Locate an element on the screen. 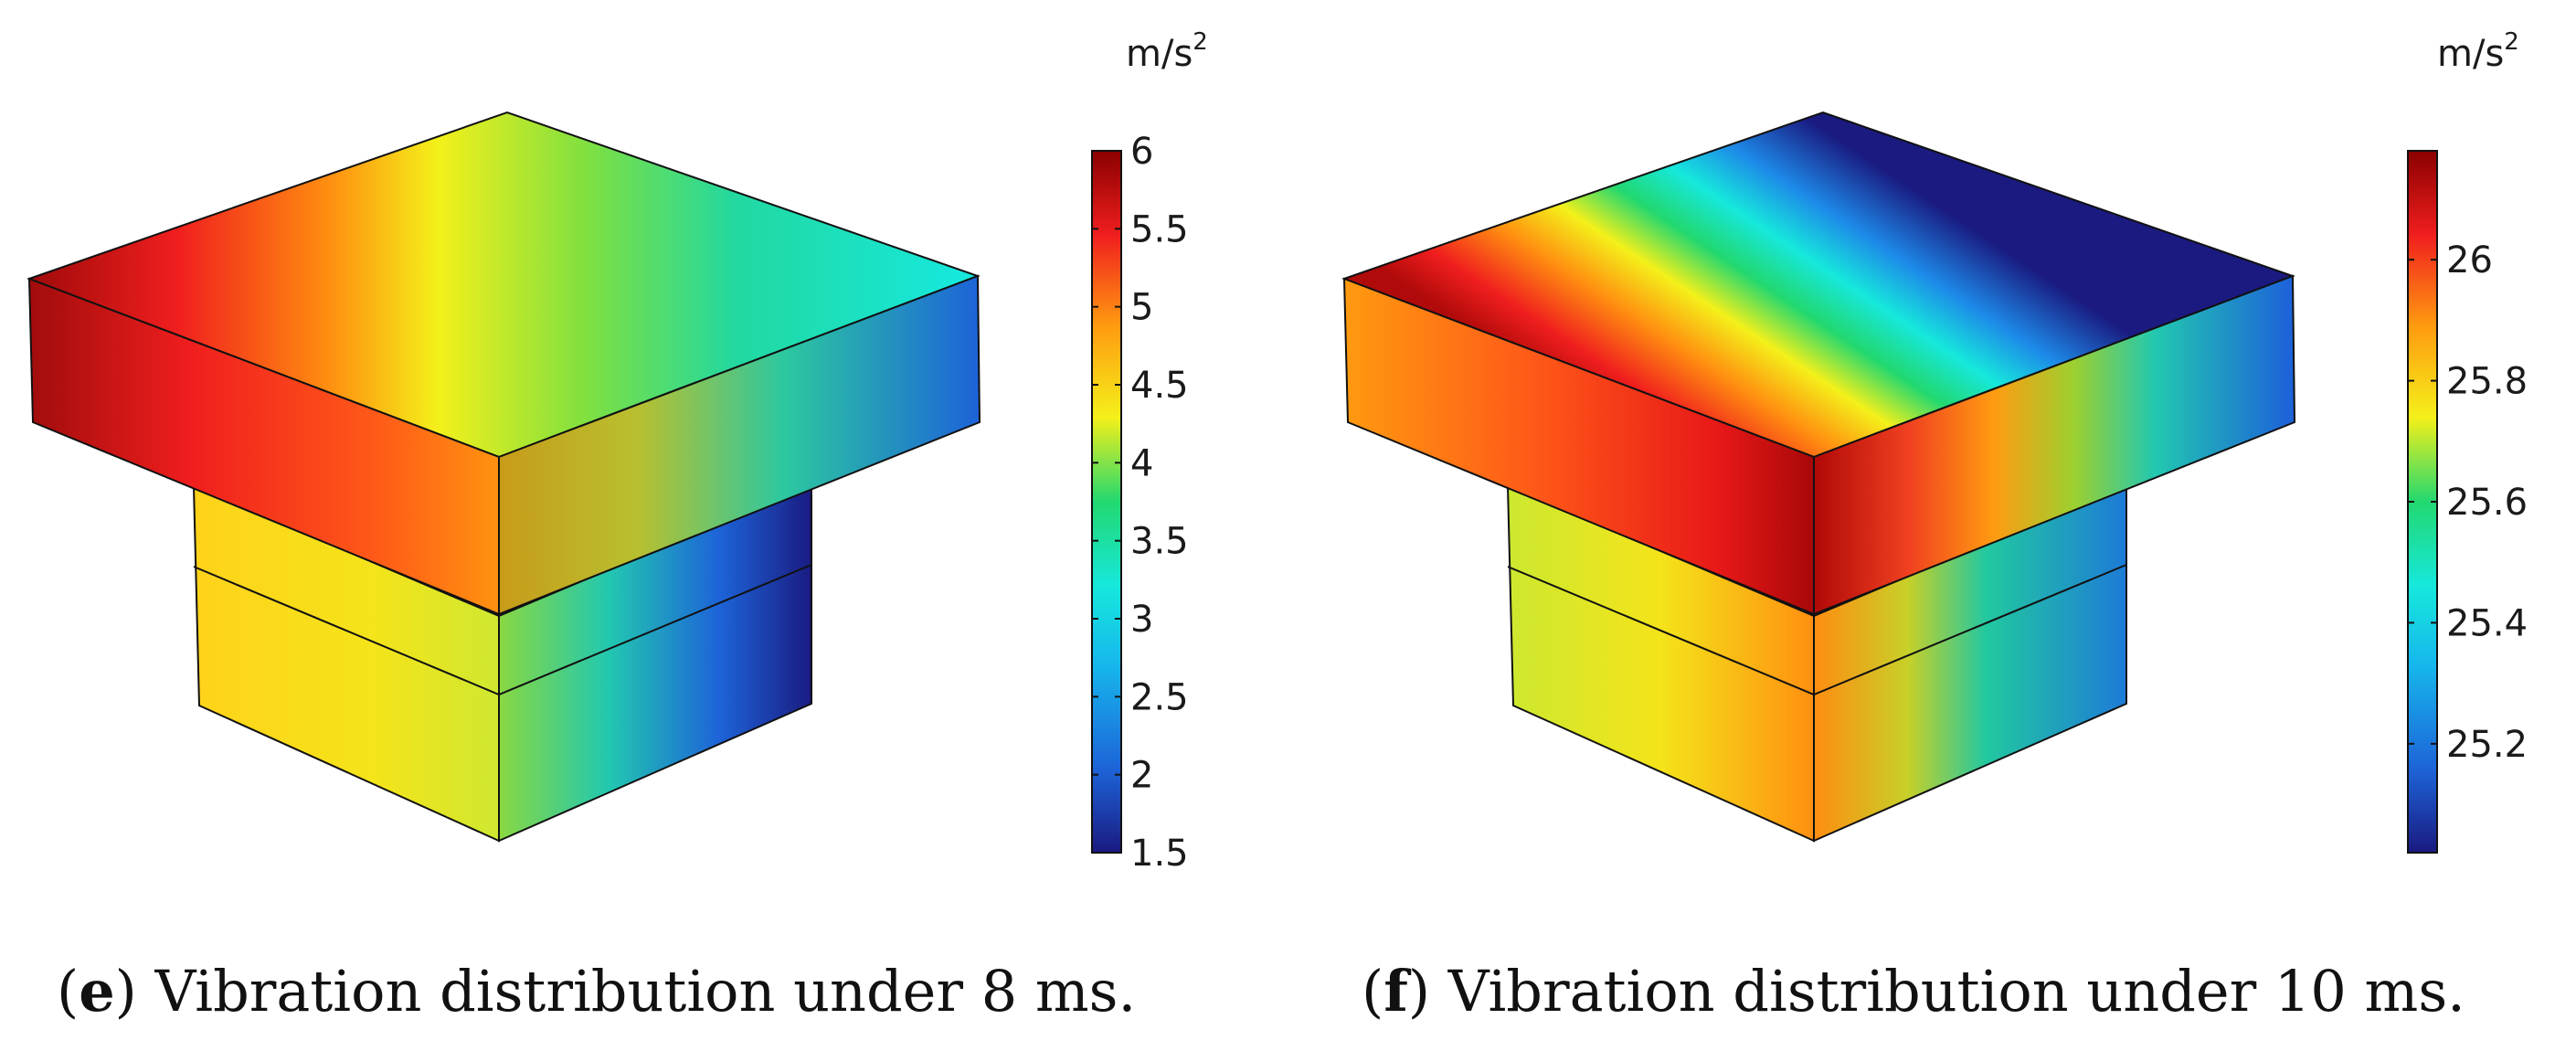  panel-e-caption-text: Vibration distribution under 8 ms. is located at coordinates (645, 991).